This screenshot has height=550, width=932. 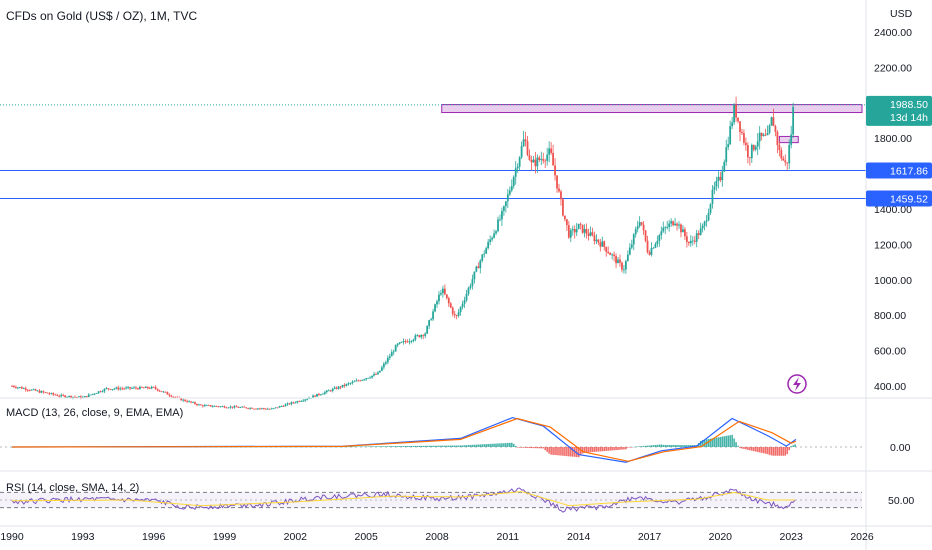 What do you see at coordinates (652, 109) in the screenshot?
I see `resistance-zone` at bounding box center [652, 109].